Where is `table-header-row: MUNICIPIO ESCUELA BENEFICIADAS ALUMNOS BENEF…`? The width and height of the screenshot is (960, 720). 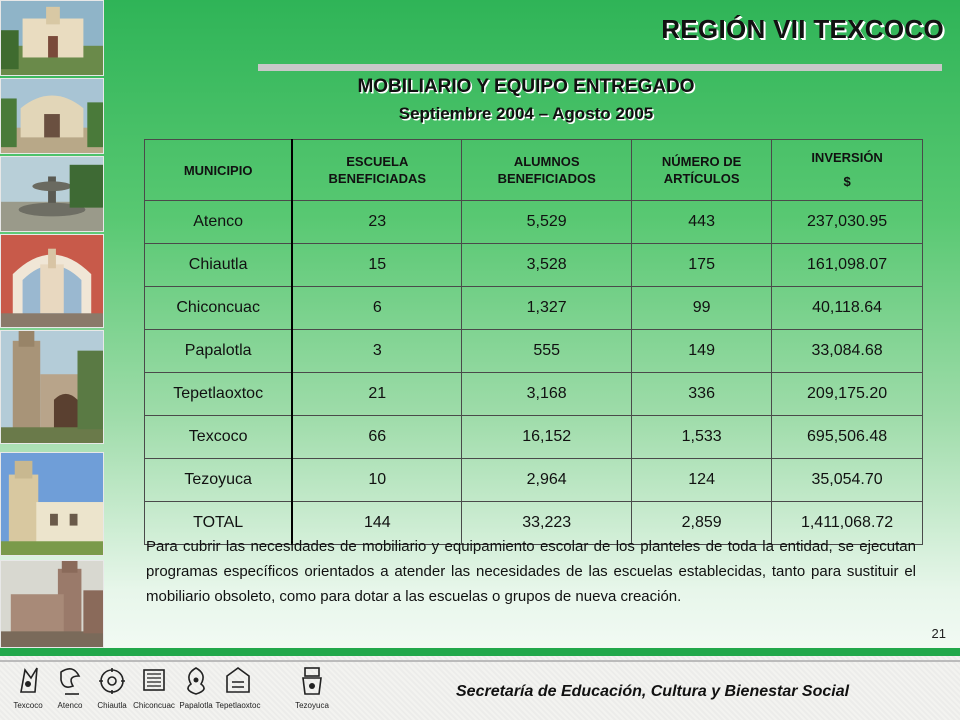
table-header-row: MUNICIPIO ESCUELA BENEFICIADAS ALUMNOS BENEF… is located at coordinates (533, 170).